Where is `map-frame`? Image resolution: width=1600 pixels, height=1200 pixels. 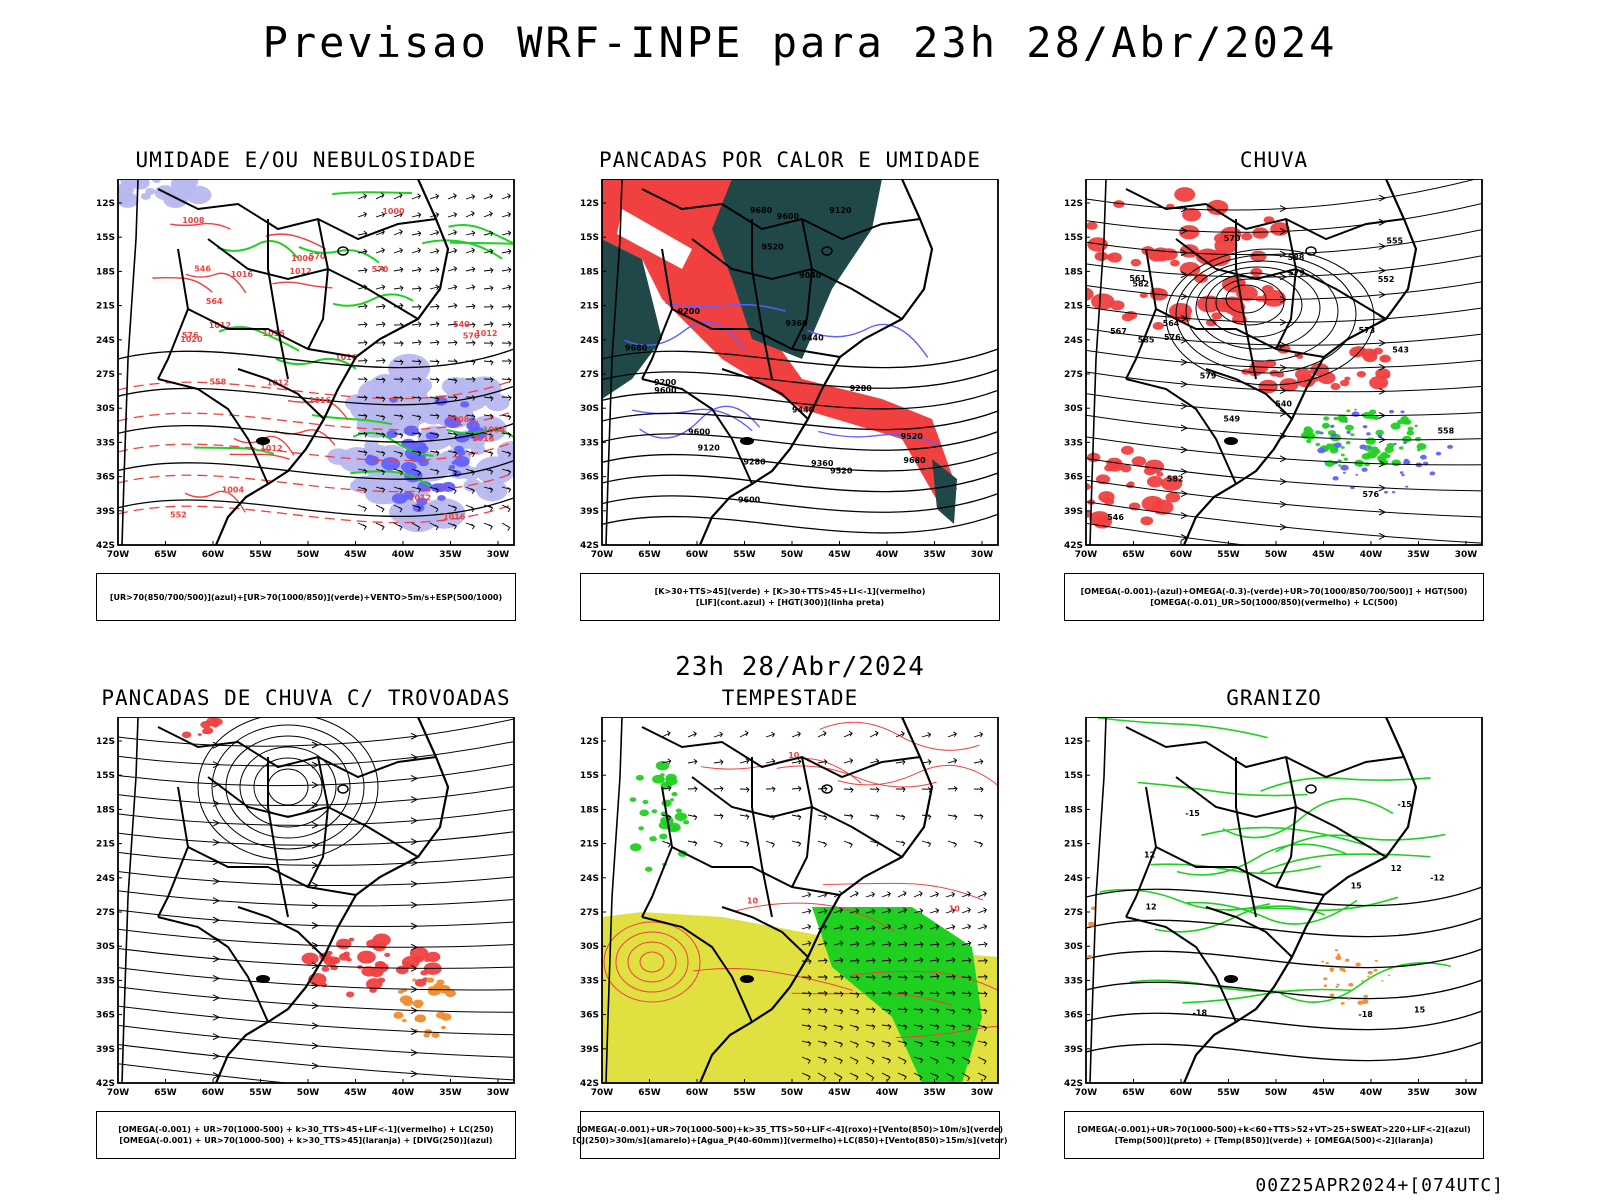
map-frame is located at coordinates (316, 900).